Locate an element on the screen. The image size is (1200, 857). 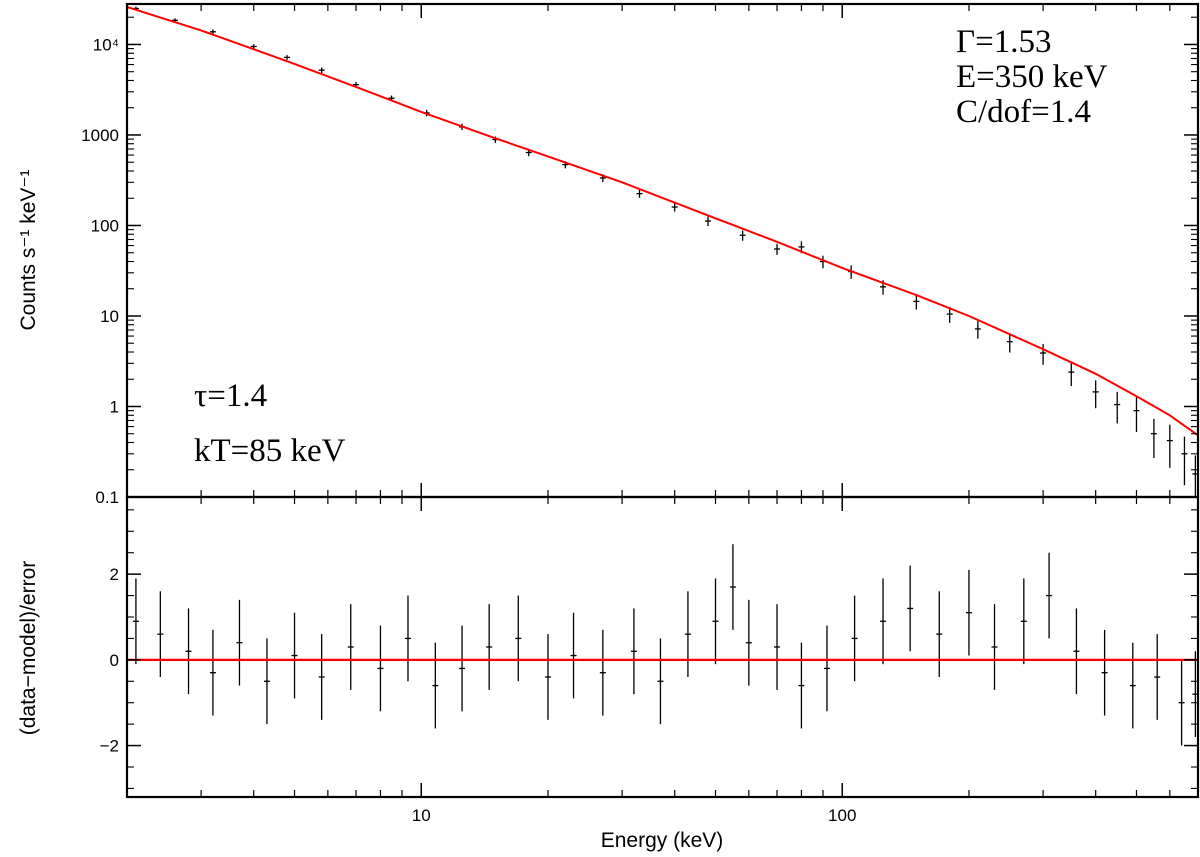
annotation-gamma: Γ=1.53 is located at coordinates (1003, 42).